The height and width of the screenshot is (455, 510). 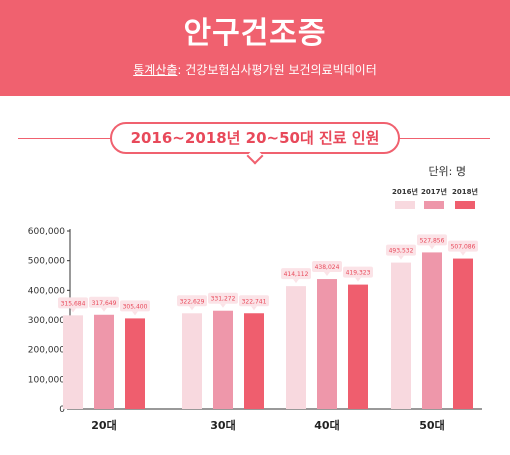 I want to click on unit-label: 단위: 명, so click(x=447, y=171).